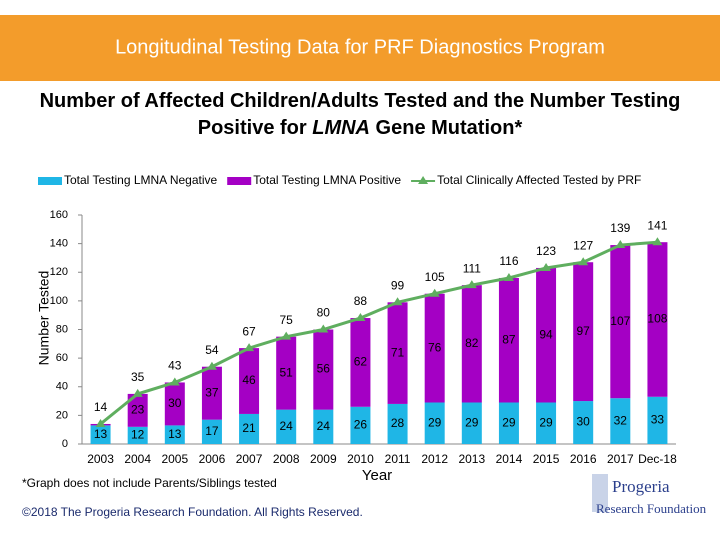  What do you see at coordinates (59, 244) in the screenshot?
I see `y-tick-label: 140` at bounding box center [59, 244].